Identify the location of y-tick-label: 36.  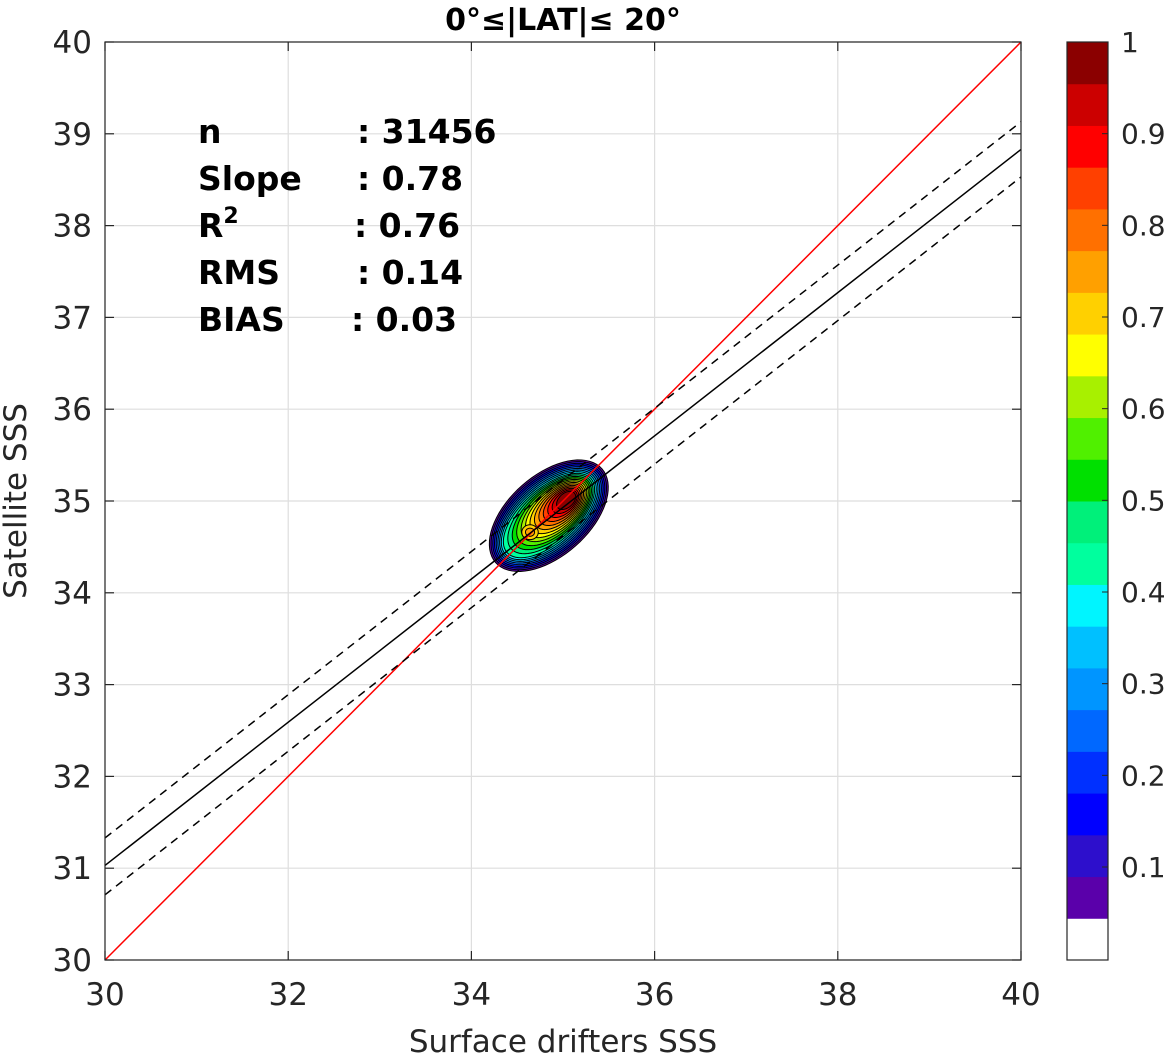
(72, 410).